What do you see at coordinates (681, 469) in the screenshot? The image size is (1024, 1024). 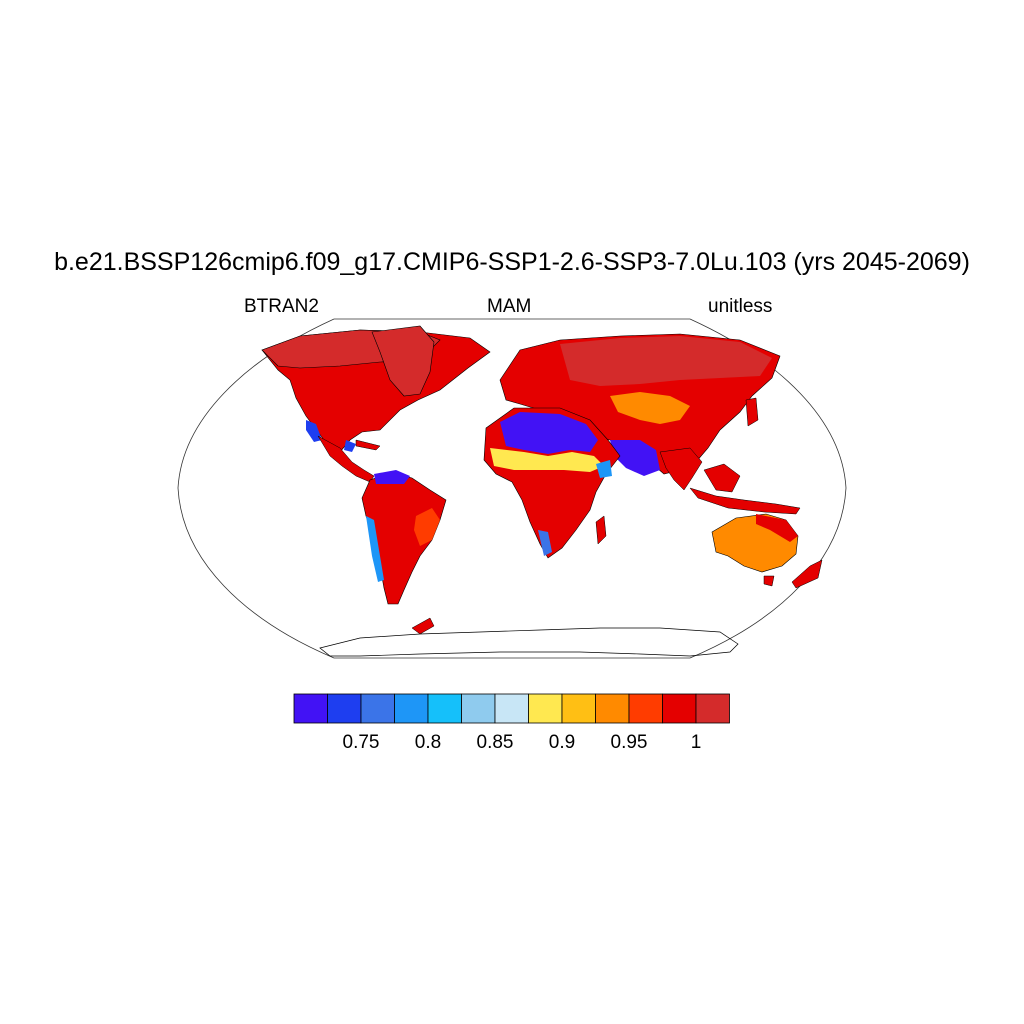 I see `india` at bounding box center [681, 469].